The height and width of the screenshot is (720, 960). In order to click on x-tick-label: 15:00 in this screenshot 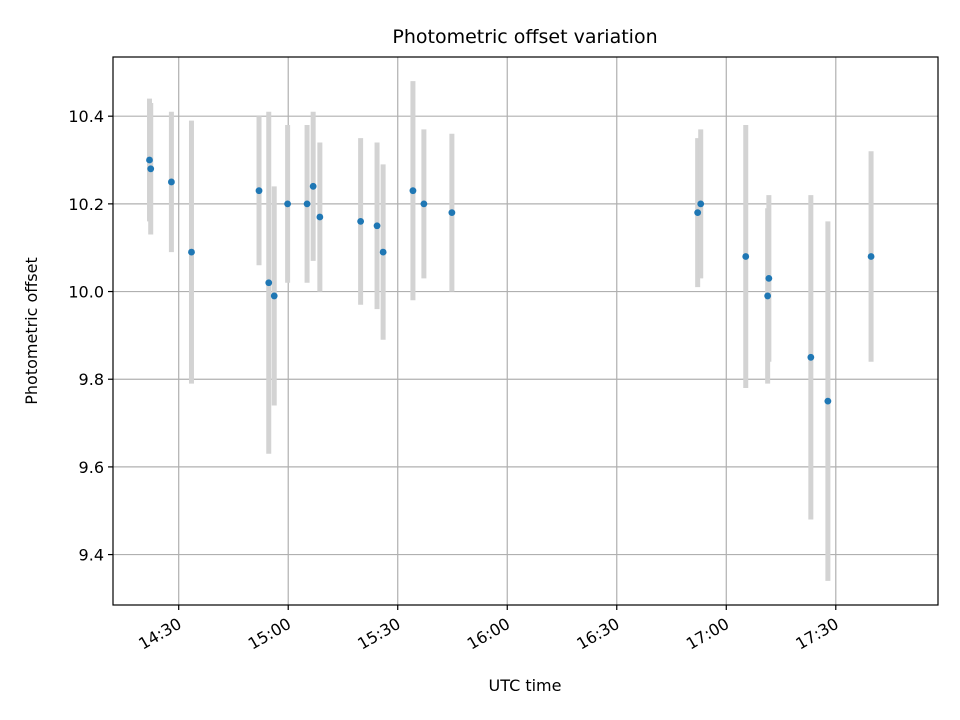, I will do `click(269, 634)`.